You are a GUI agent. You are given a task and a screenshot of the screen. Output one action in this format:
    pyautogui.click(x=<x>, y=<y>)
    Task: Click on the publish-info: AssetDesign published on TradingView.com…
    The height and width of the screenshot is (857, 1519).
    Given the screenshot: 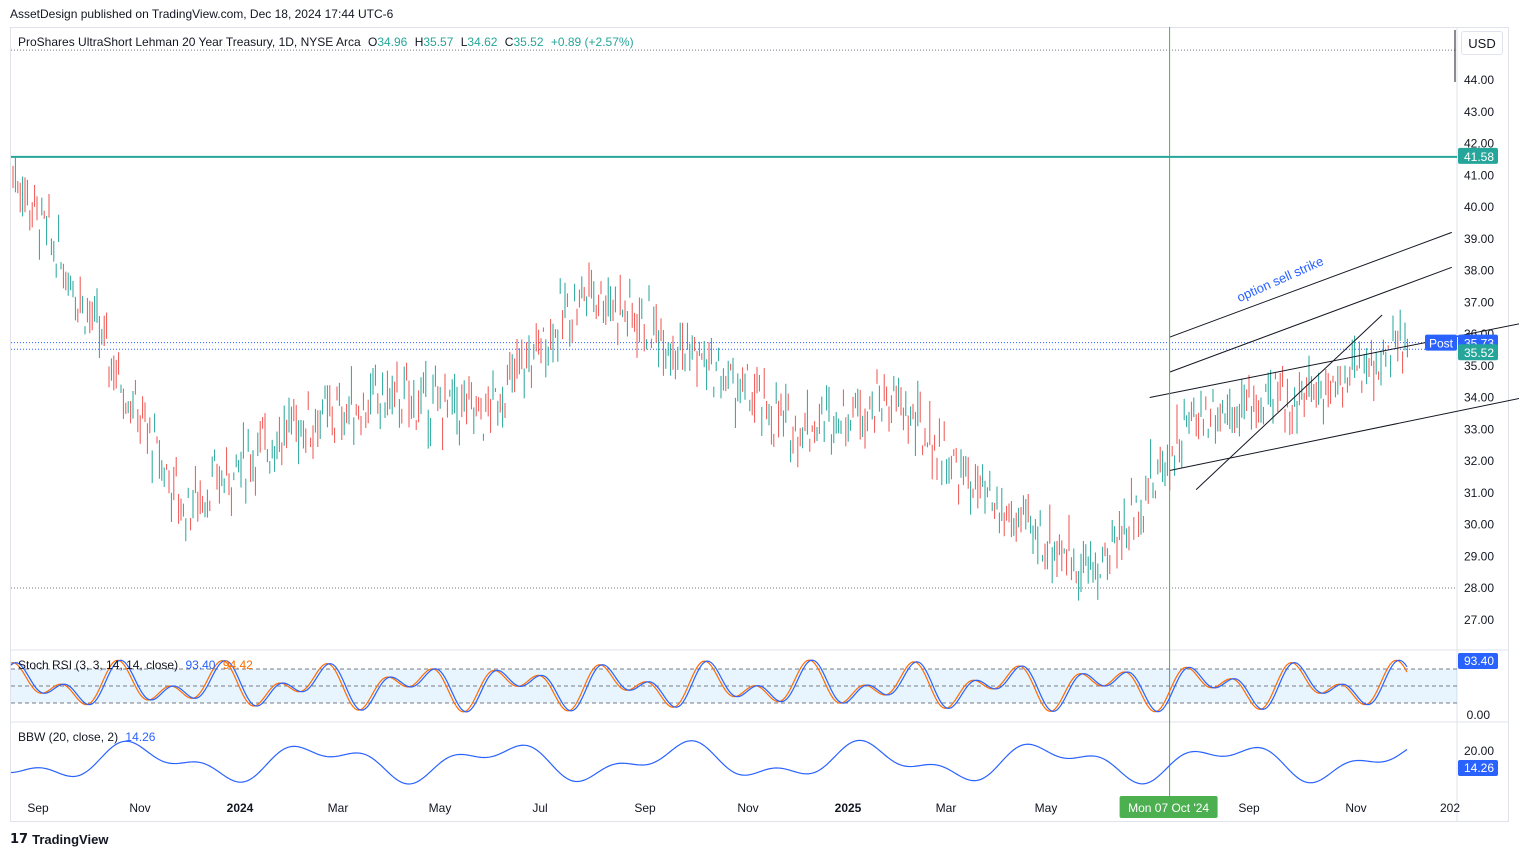 What is the action you would take?
    pyautogui.click(x=202, y=14)
    